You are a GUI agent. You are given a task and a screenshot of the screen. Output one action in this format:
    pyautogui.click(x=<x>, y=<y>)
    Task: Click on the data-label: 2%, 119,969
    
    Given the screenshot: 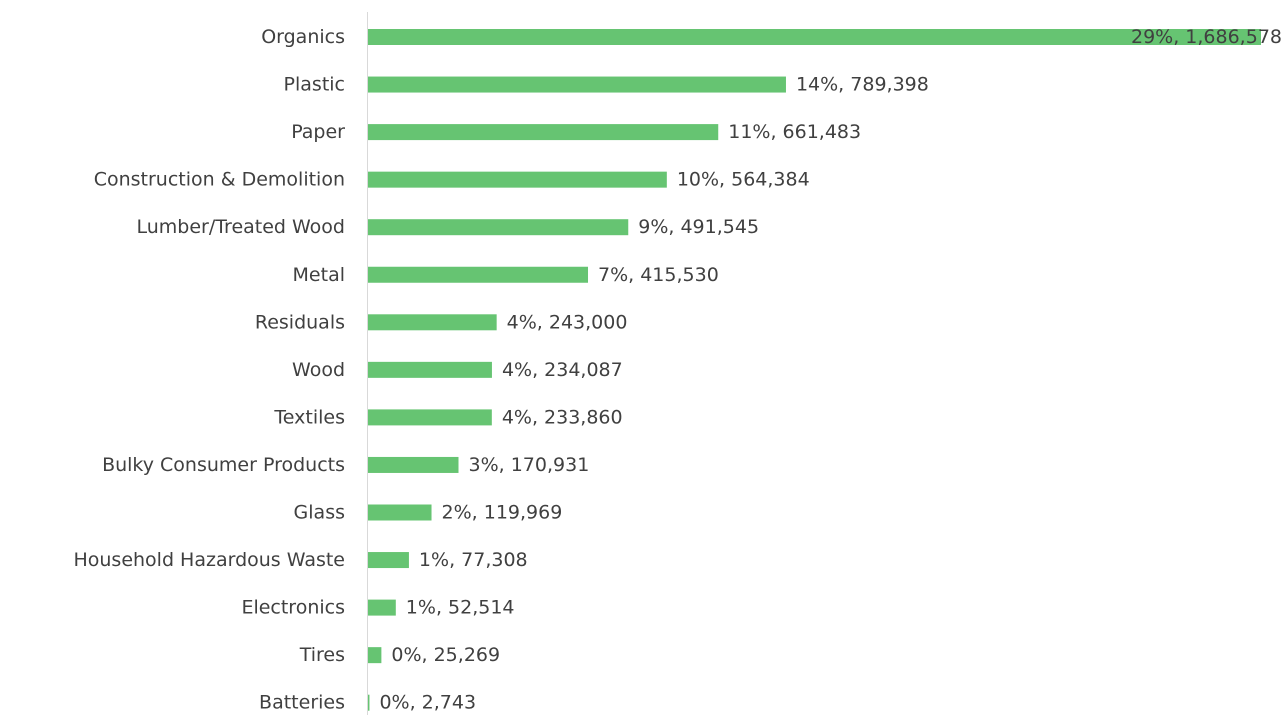 What is the action you would take?
    pyautogui.click(x=502, y=513)
    